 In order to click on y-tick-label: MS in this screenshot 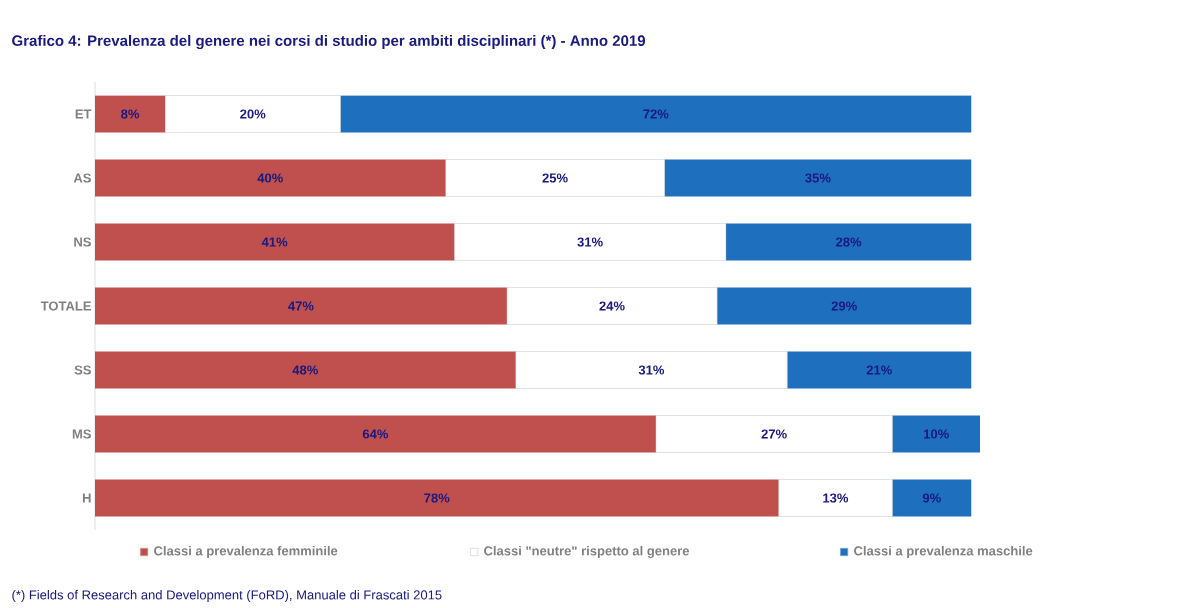, I will do `click(81, 434)`.